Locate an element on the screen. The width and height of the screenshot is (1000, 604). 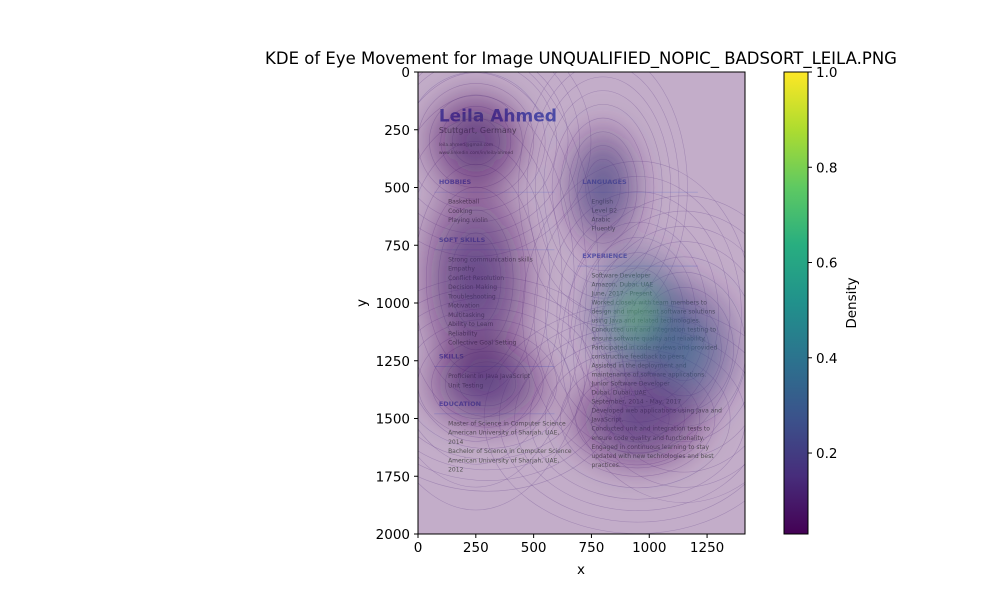
x-tick-label: 0 is located at coordinates (418, 548).